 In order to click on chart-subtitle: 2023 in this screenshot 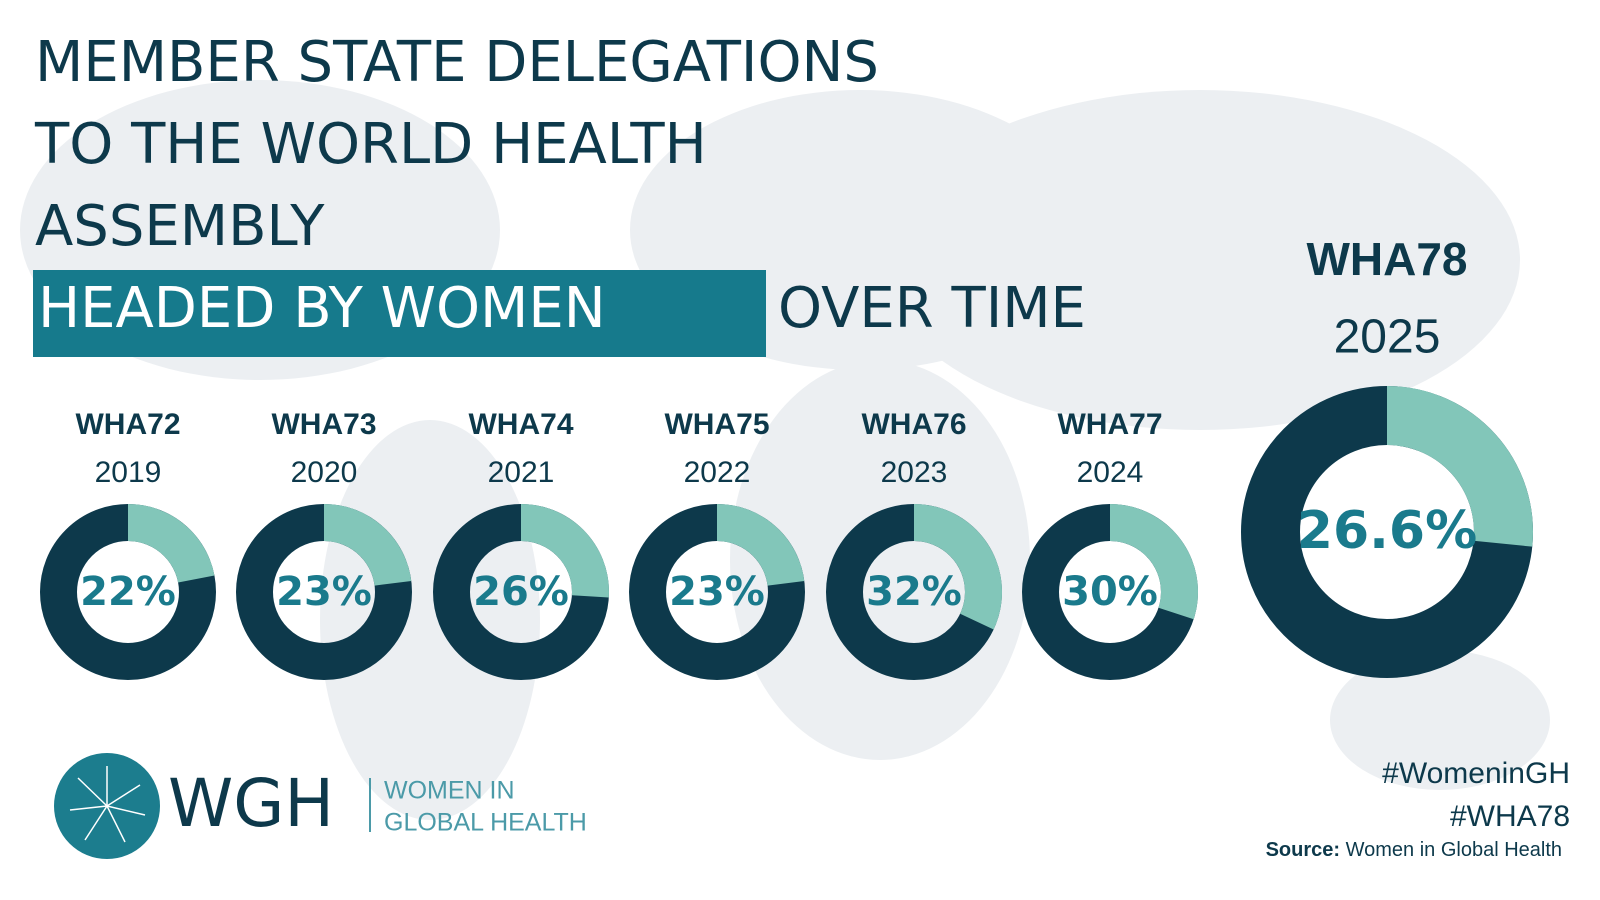, I will do `click(914, 472)`.